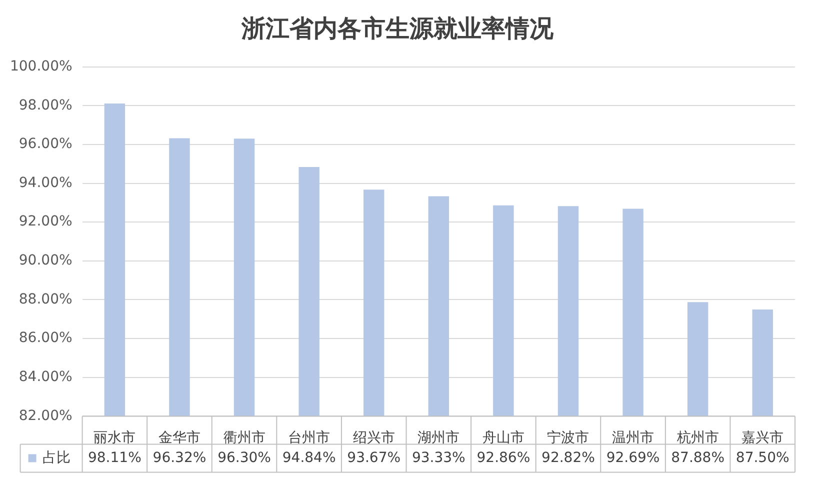 The width and height of the screenshot is (817, 495). What do you see at coordinates (309, 458) in the screenshot?
I see `data-label: 94.84%` at bounding box center [309, 458].